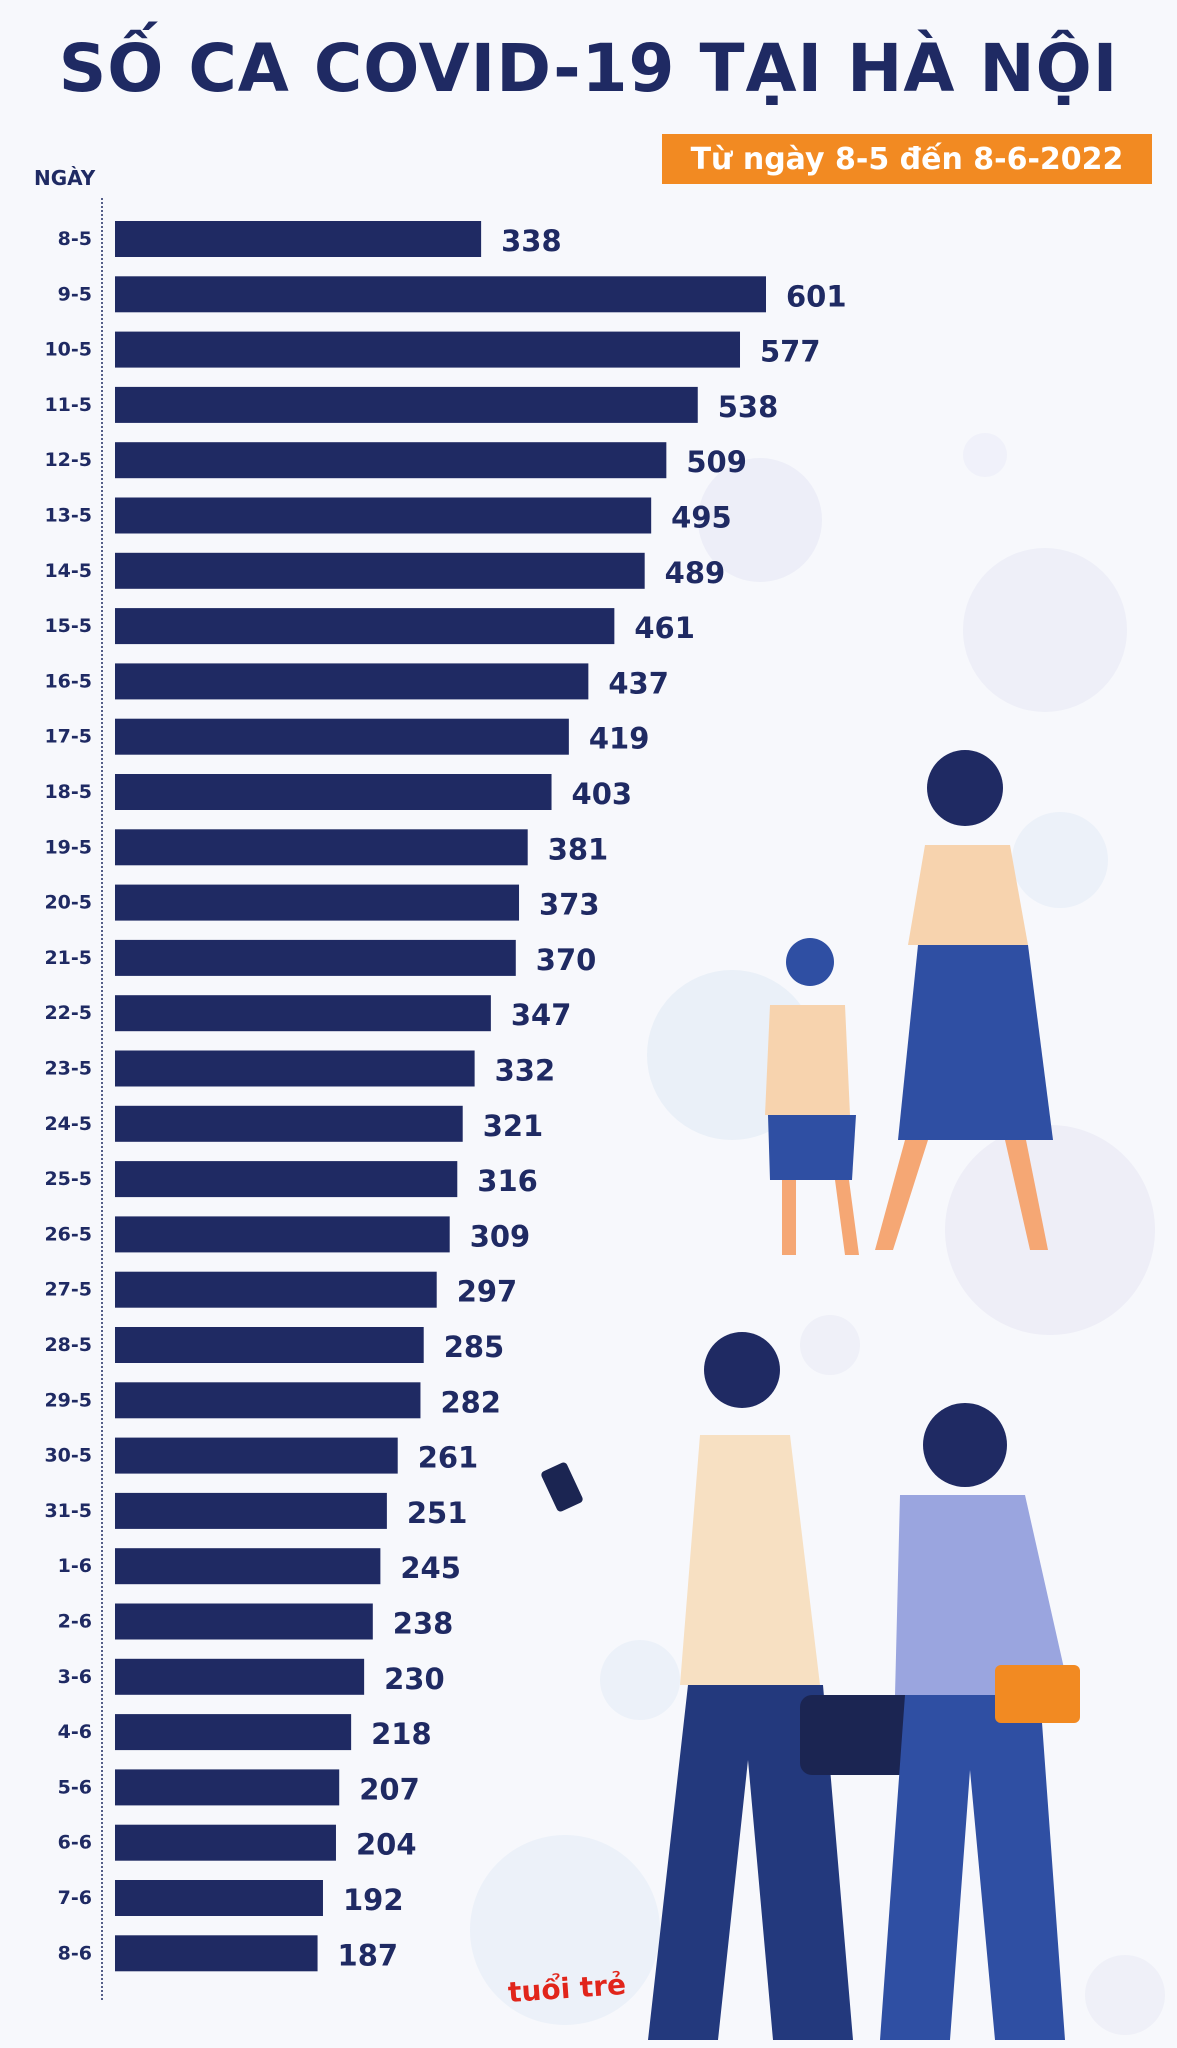 The image size is (1177, 2048). What do you see at coordinates (373, 1900) in the screenshot?
I see `value-label: 192` at bounding box center [373, 1900].